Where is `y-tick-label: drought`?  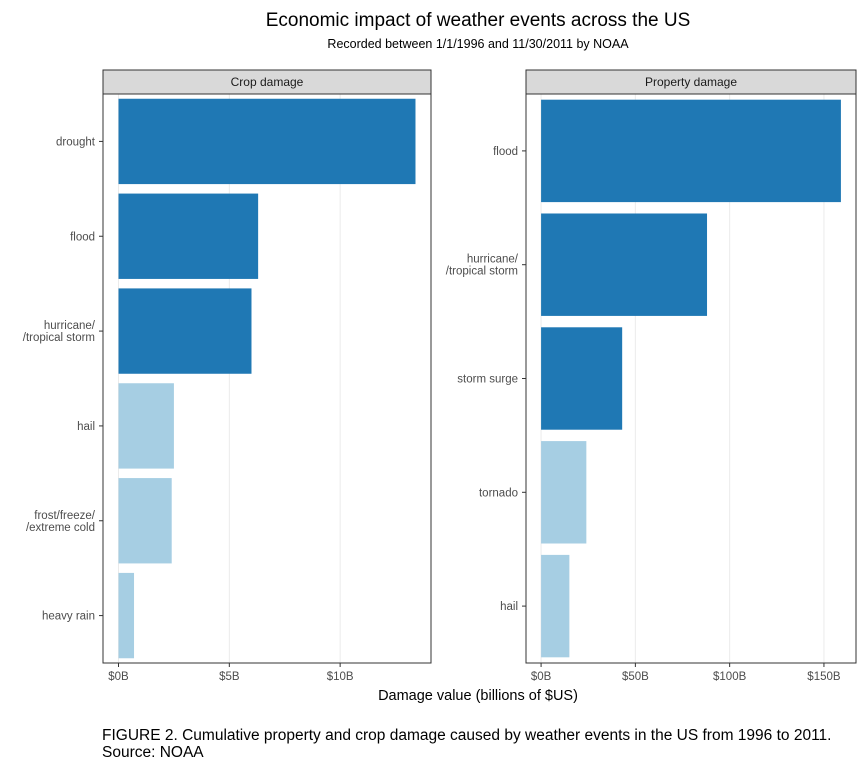
y-tick-label: drought is located at coordinates (76, 142).